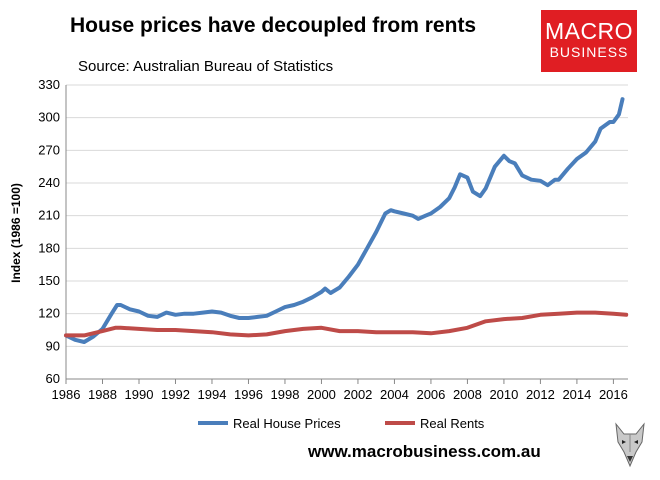 The image size is (660, 480). I want to click on y-tick-labels: 60 90 120 150 180 210 240 270 300 330, so click(49, 231).